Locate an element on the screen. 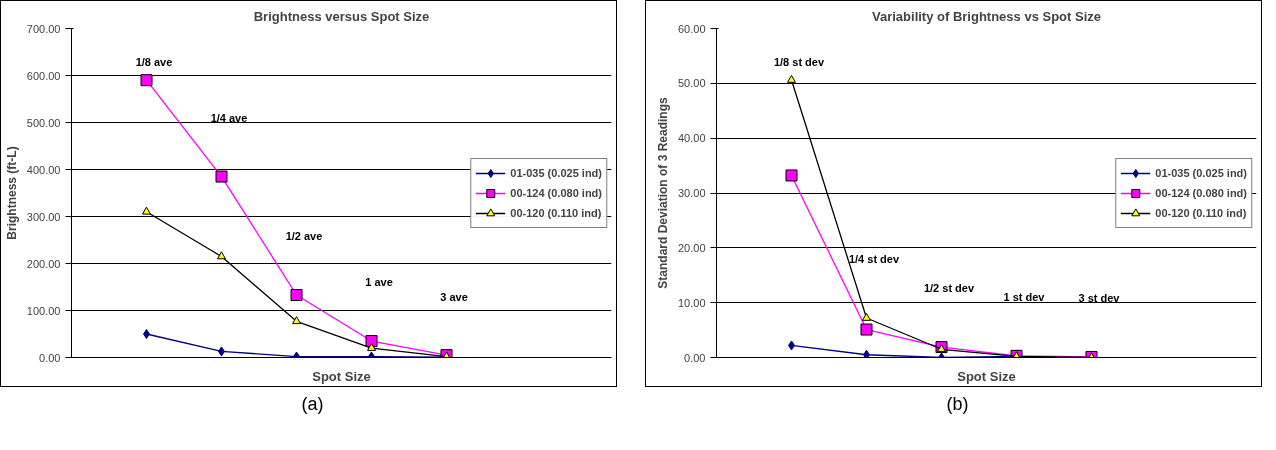  text: (b) is located at coordinates (957, 404).